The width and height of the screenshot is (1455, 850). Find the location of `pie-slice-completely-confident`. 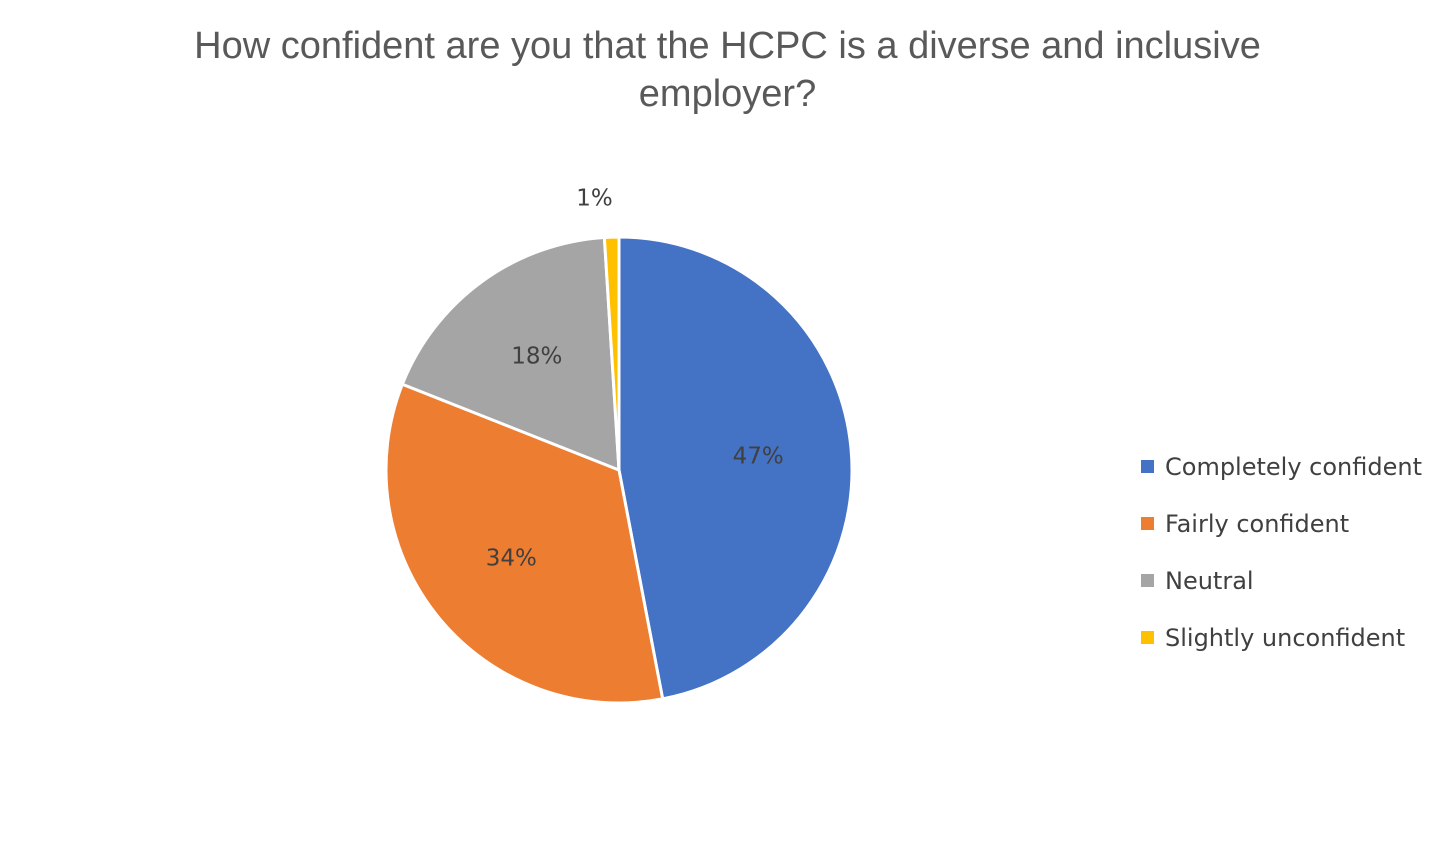

pie-slice-completely-confident is located at coordinates (735, 468).